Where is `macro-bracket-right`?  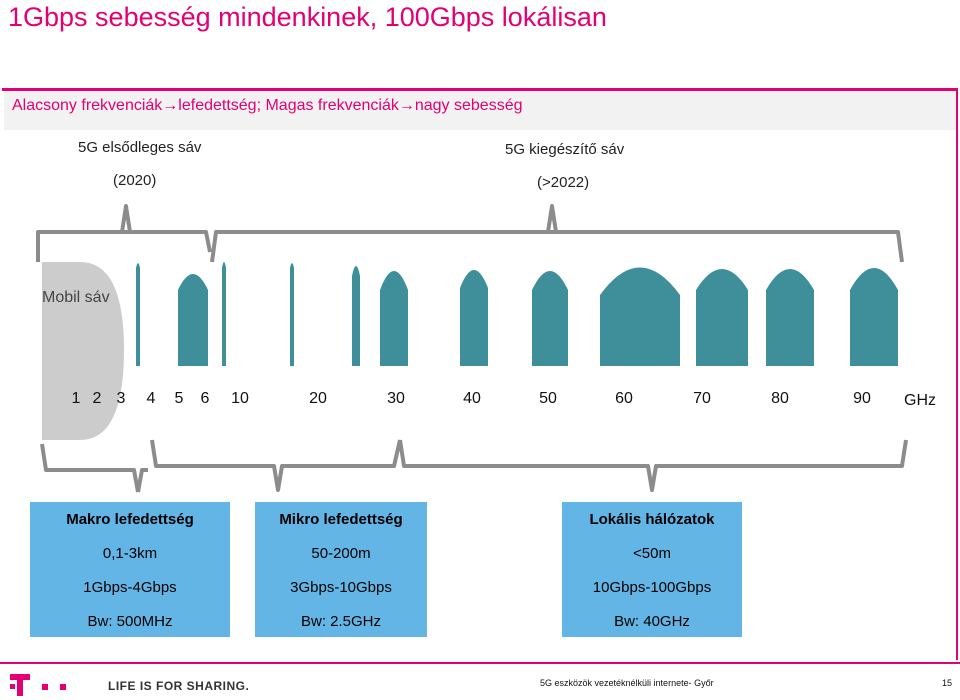 macro-bracket-right is located at coordinates (142, 480).